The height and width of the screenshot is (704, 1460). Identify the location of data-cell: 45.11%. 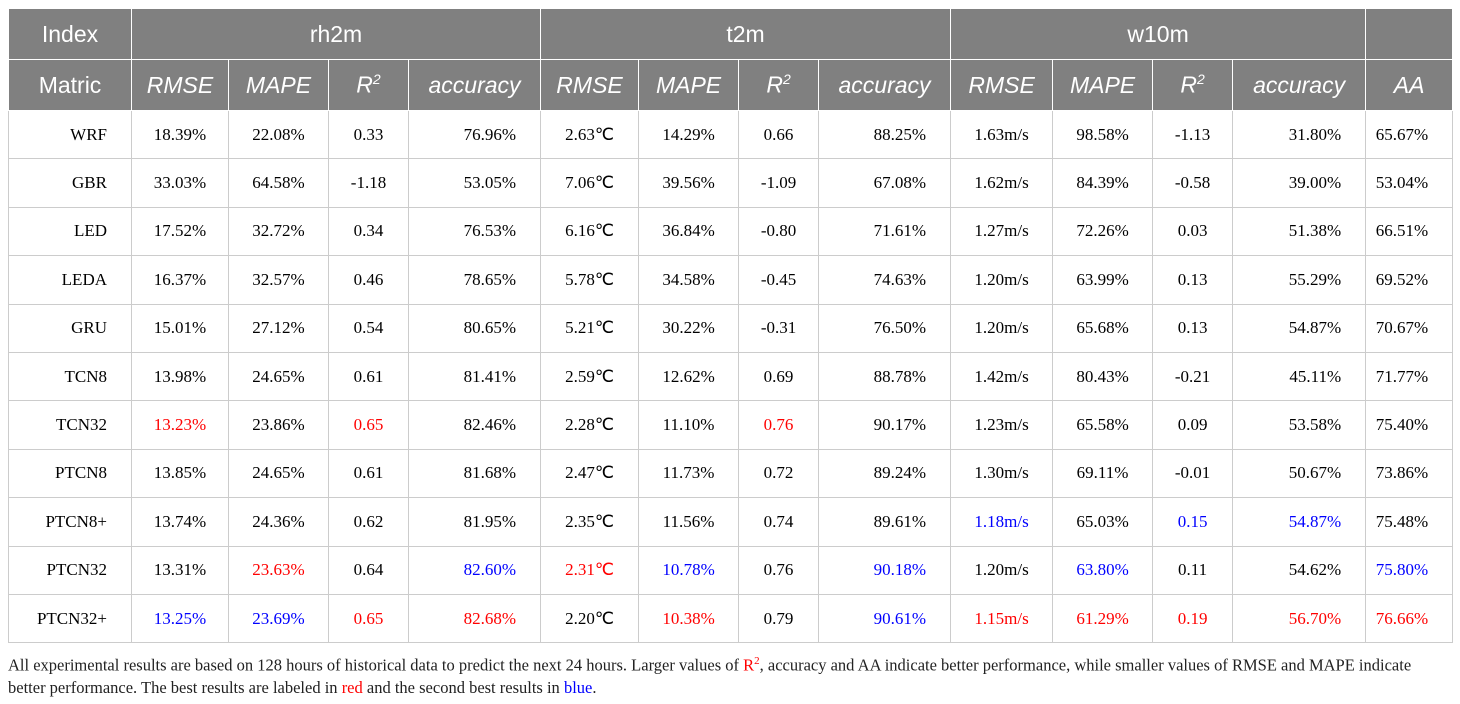
(1299, 376).